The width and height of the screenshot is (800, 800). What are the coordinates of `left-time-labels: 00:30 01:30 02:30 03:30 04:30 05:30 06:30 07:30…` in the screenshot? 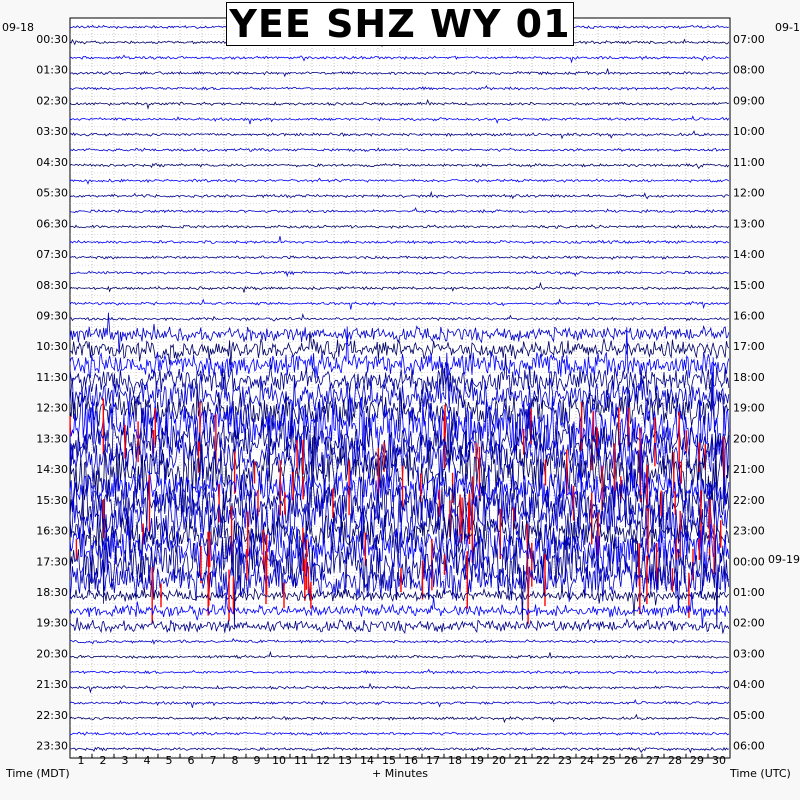 It's located at (52, 393).